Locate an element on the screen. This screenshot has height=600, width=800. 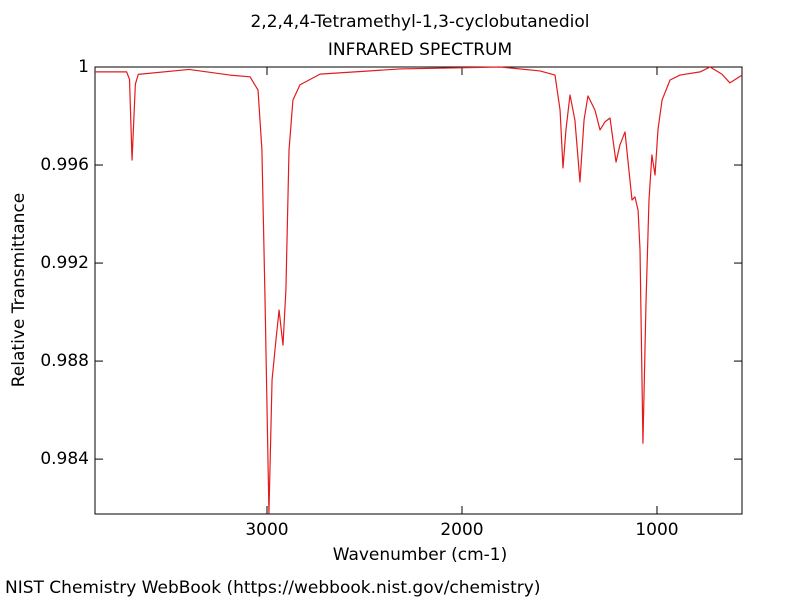
y-tick-label: 0.996 is located at coordinates (64, 165).